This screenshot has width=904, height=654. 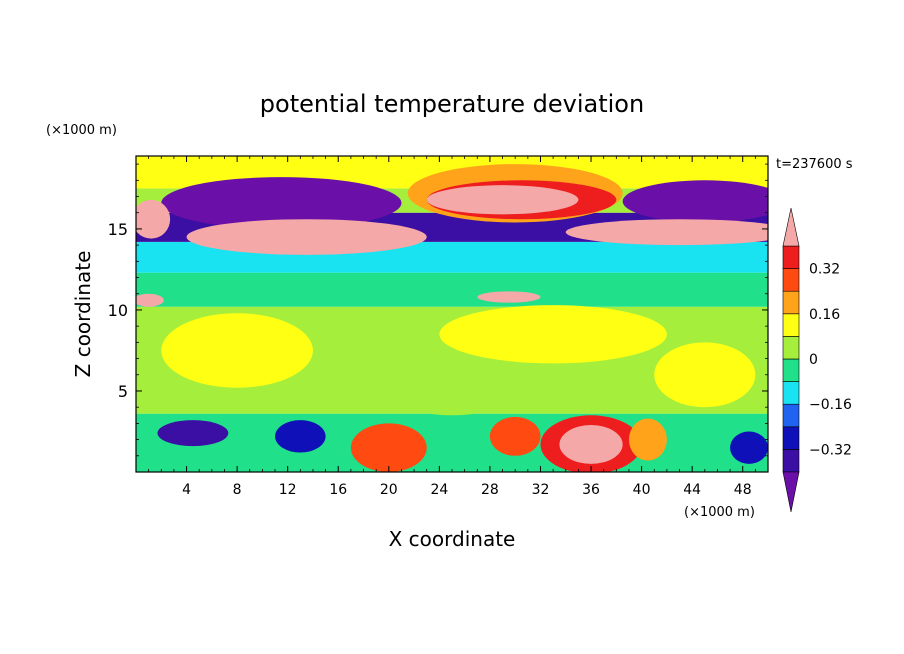 What do you see at coordinates (452, 539) in the screenshot?
I see `x-axis-label: X coordinate` at bounding box center [452, 539].